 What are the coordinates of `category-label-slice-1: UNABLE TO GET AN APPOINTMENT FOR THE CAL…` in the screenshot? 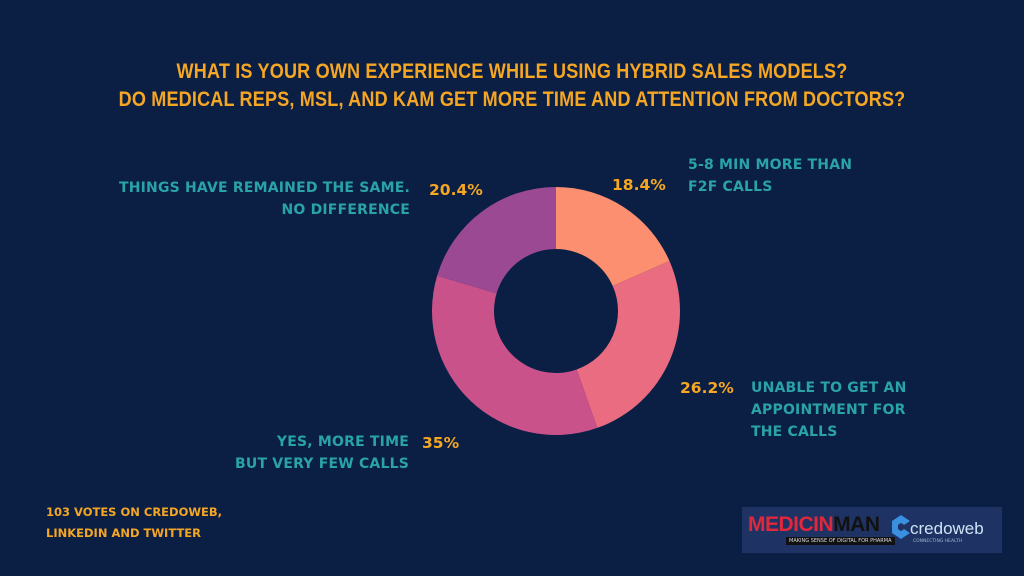 It's located at (829, 410).